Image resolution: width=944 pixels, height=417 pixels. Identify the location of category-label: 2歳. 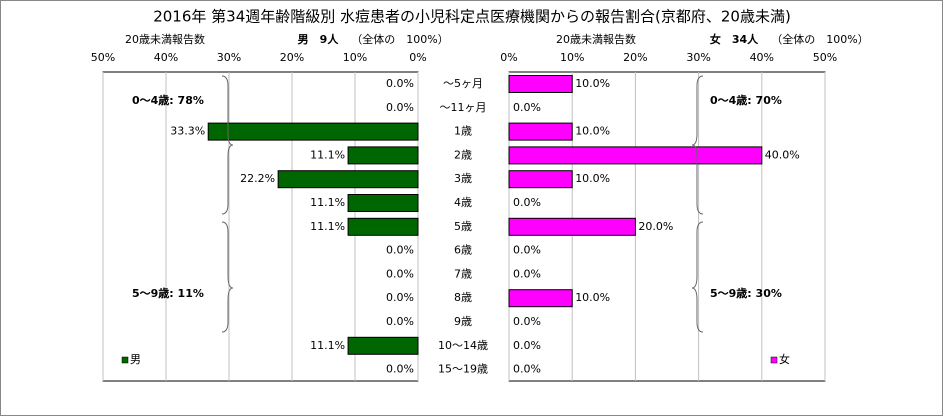
(463, 154).